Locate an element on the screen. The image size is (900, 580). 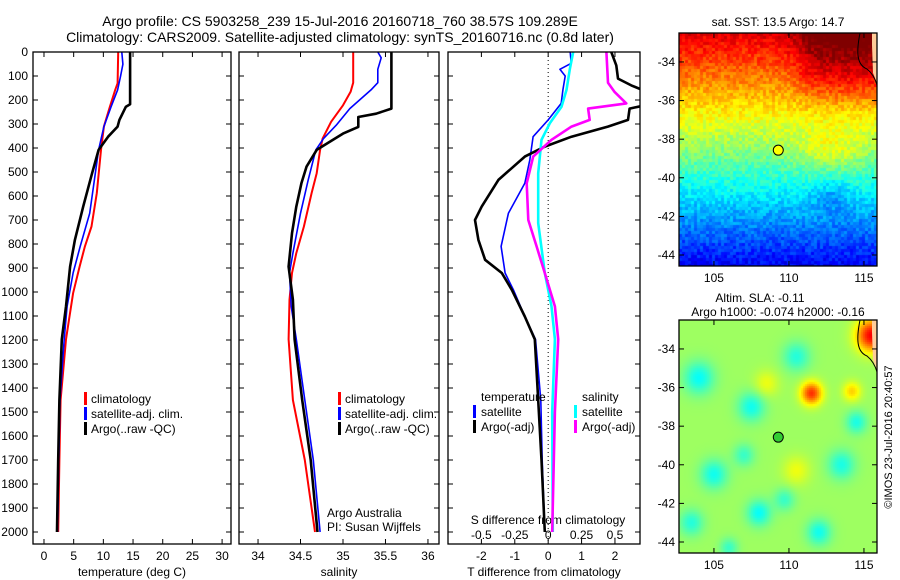
depth-tick-label: 0 is located at coordinates (24, 52).